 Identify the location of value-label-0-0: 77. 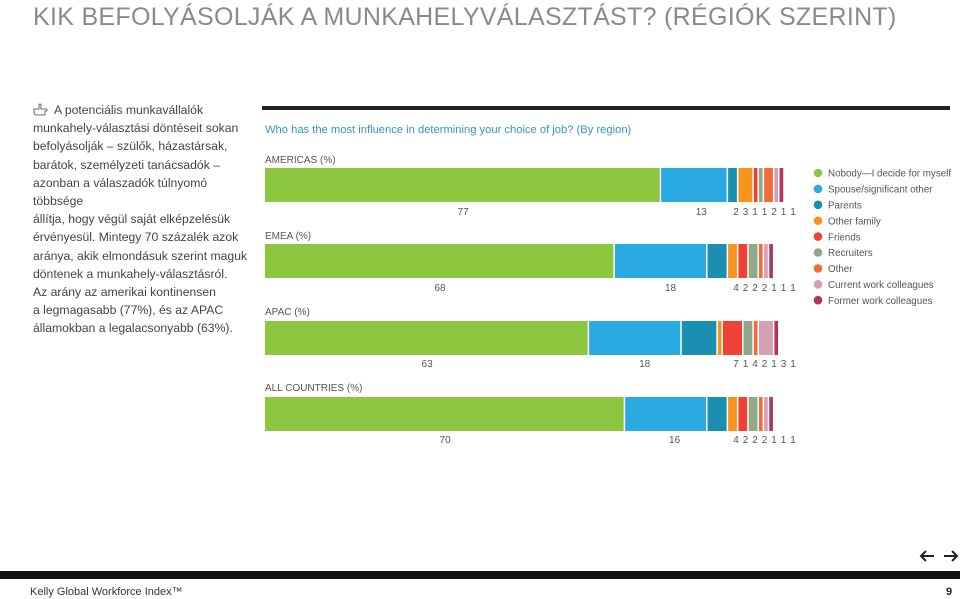
(464, 212).